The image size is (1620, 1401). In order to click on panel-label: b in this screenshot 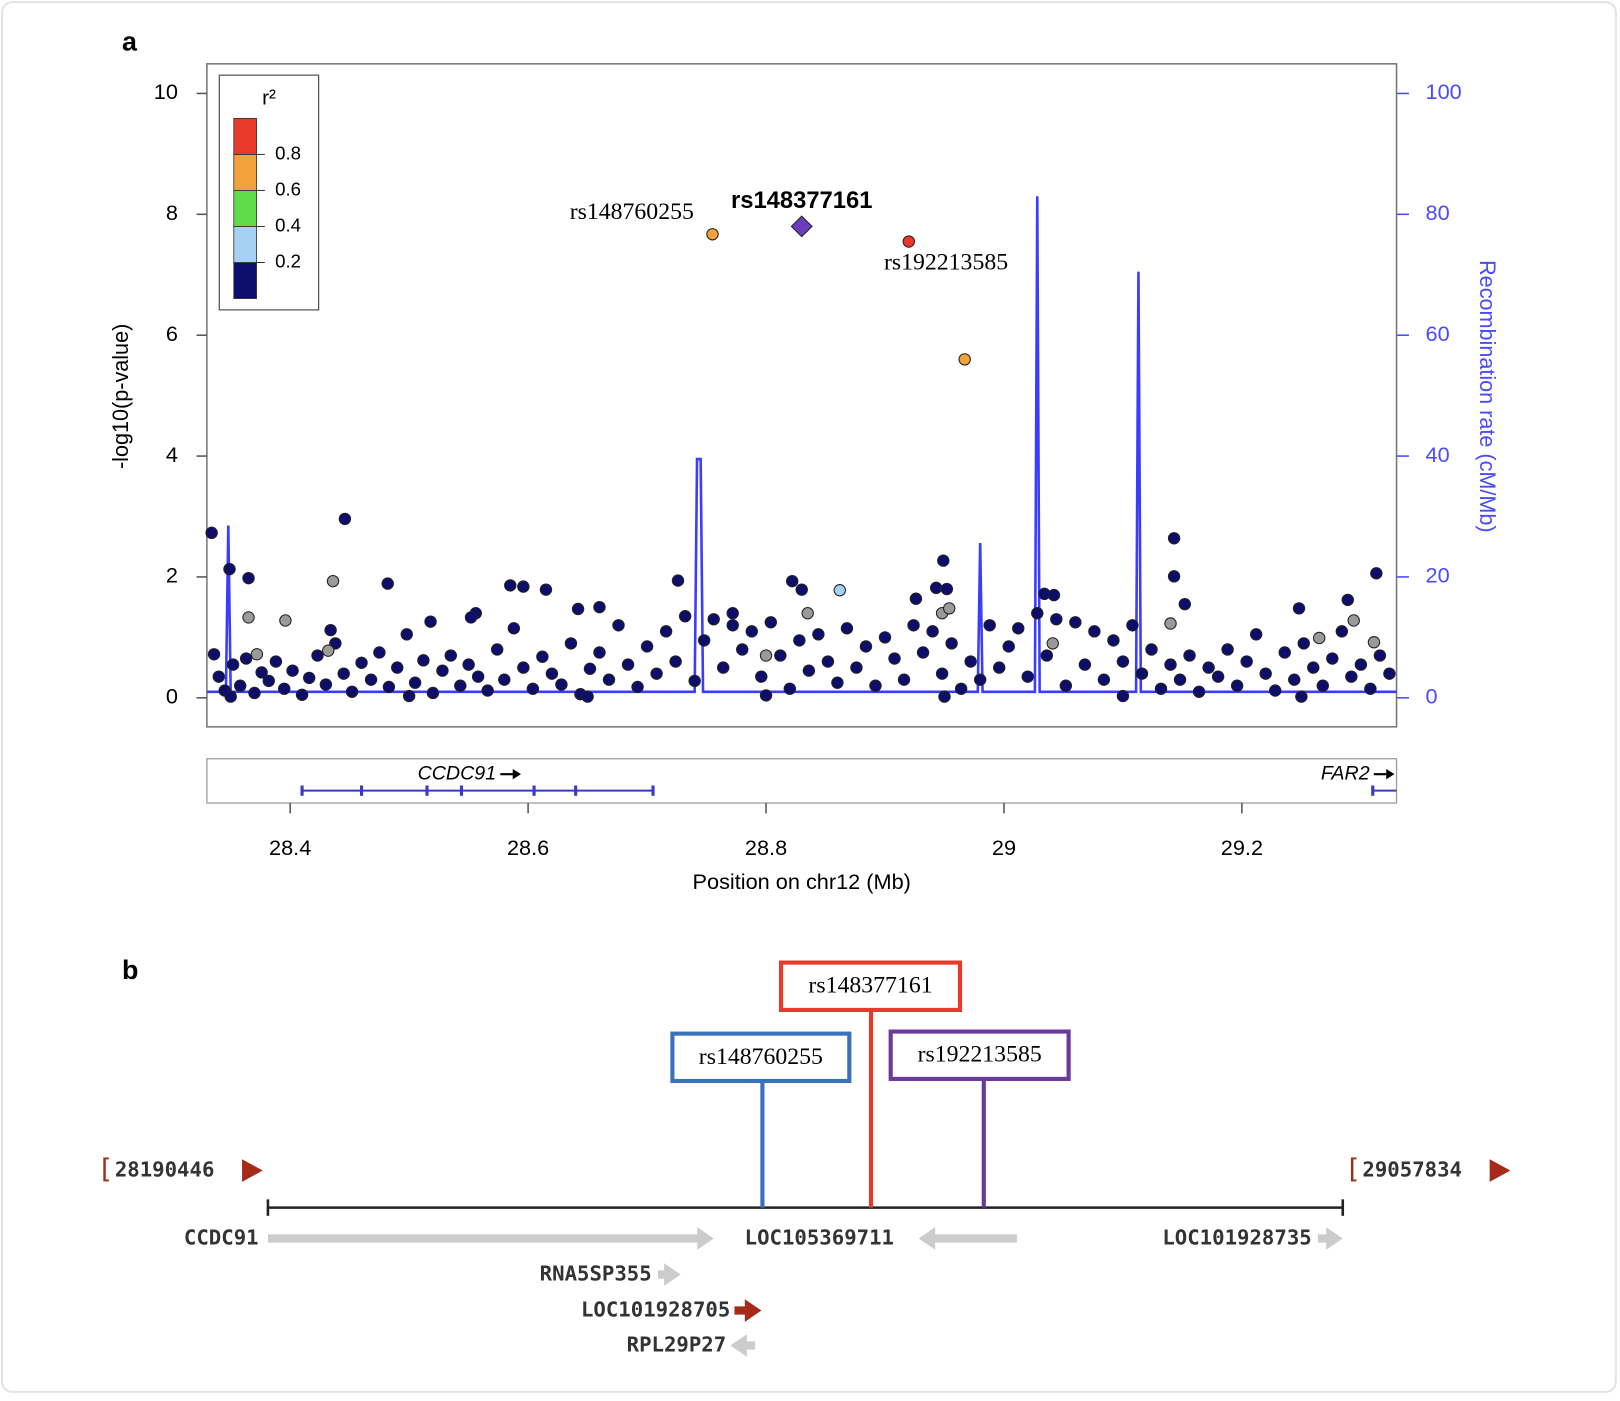, I will do `click(130, 970)`.